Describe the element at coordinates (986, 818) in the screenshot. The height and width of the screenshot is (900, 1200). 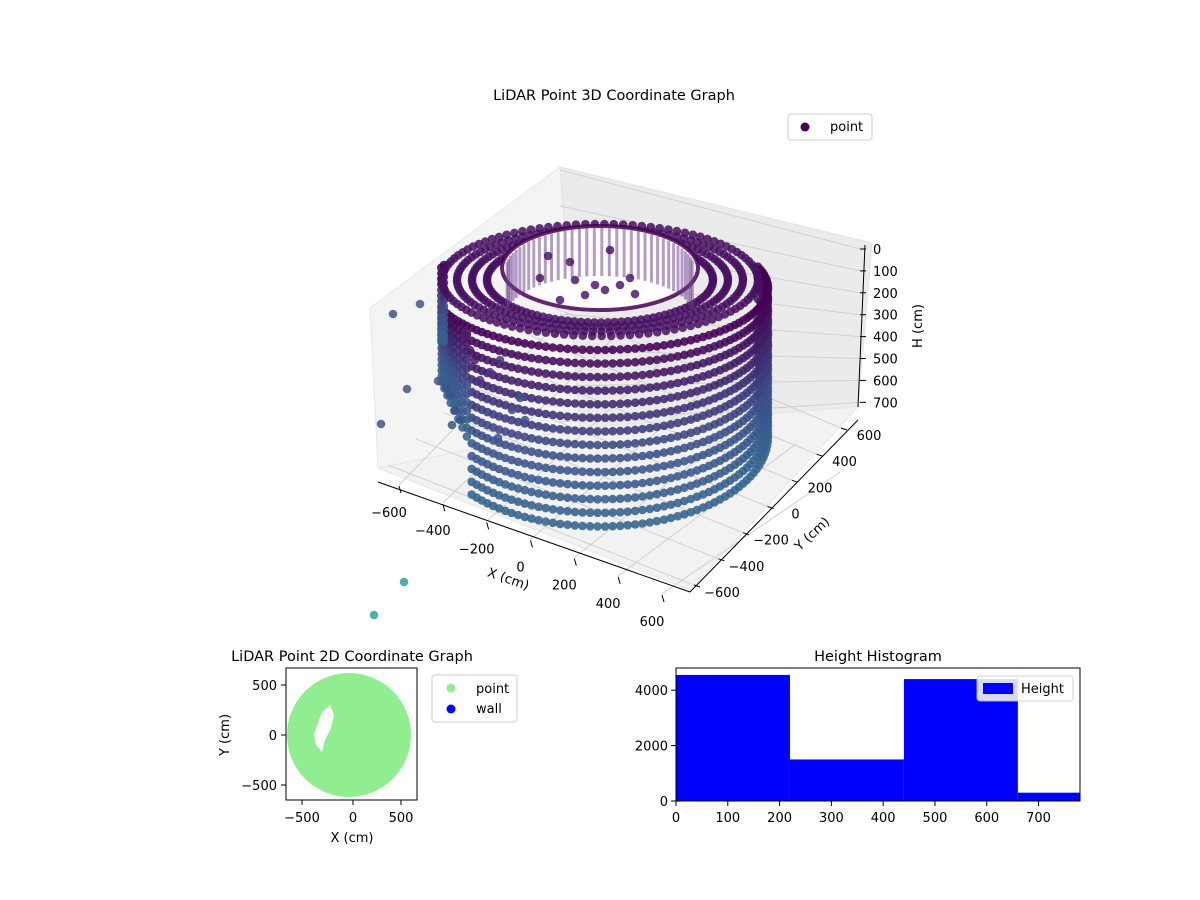
I see `x-tick-label: 600` at that location.